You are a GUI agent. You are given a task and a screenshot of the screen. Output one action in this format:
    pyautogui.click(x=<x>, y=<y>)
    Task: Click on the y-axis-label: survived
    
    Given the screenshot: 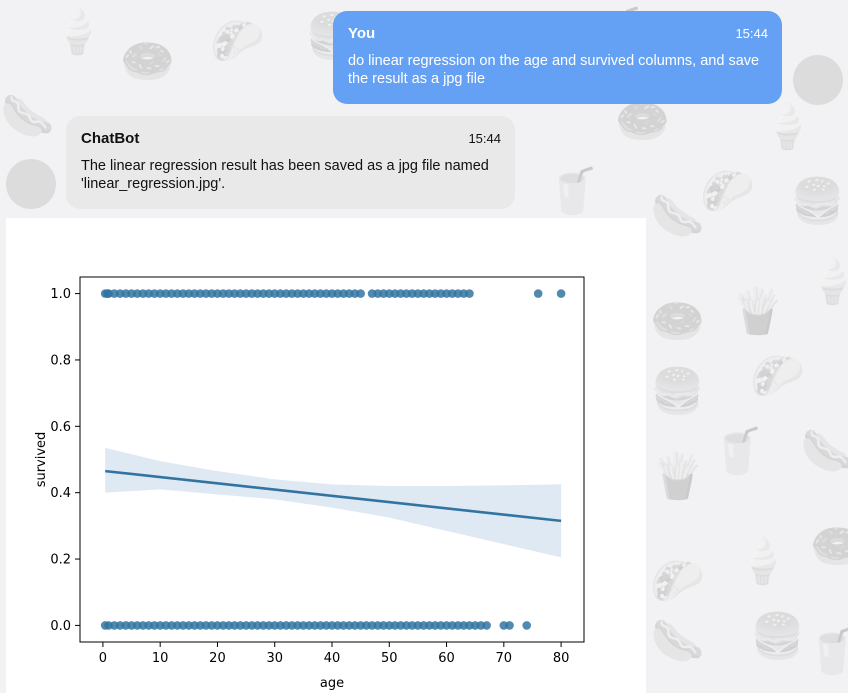 What is the action you would take?
    pyautogui.click(x=41, y=460)
    